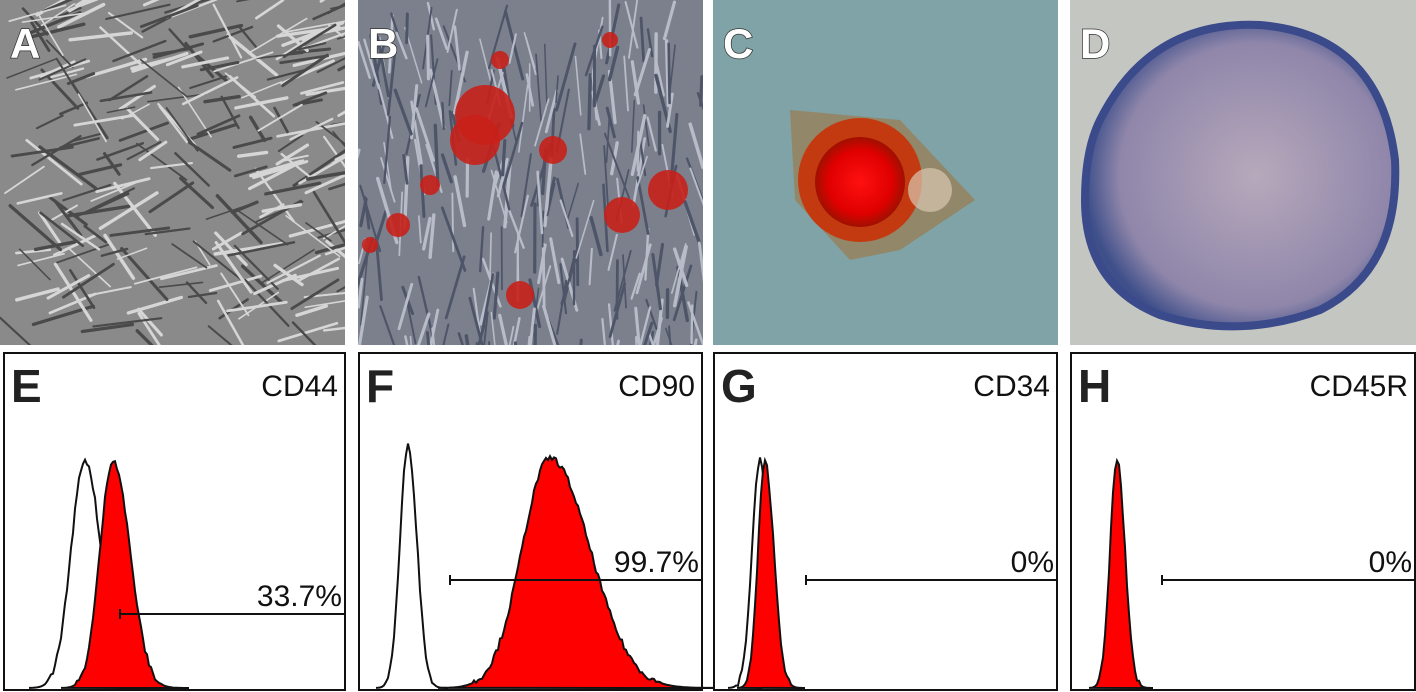 The image size is (1416, 692). Describe the element at coordinates (1095, 43) in the screenshot. I see `panel-label: D` at that location.